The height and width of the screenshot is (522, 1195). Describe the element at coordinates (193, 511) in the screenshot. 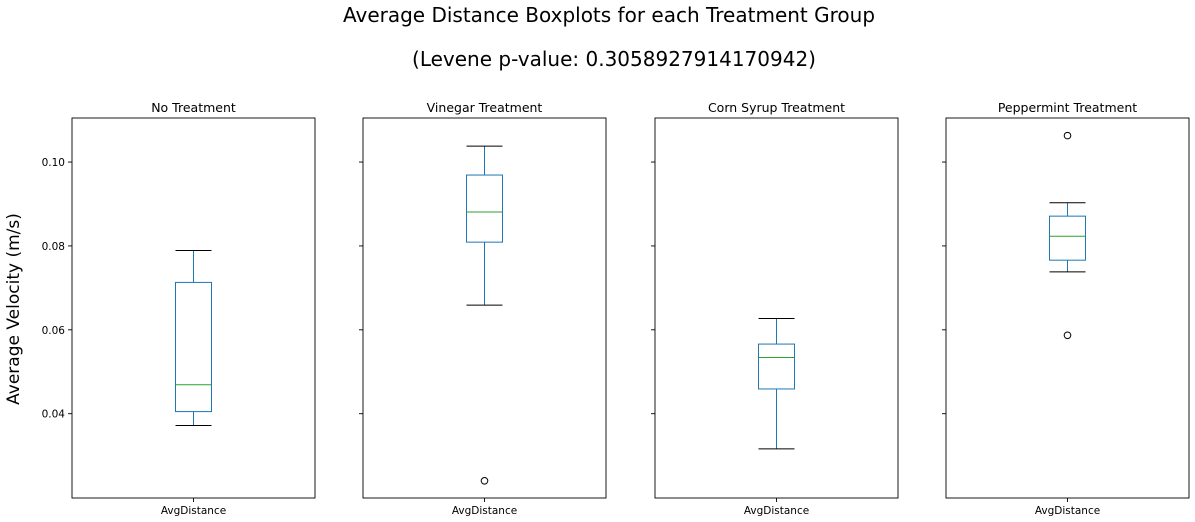

I see `panel-1-xtick-label: AvgDistance` at that location.